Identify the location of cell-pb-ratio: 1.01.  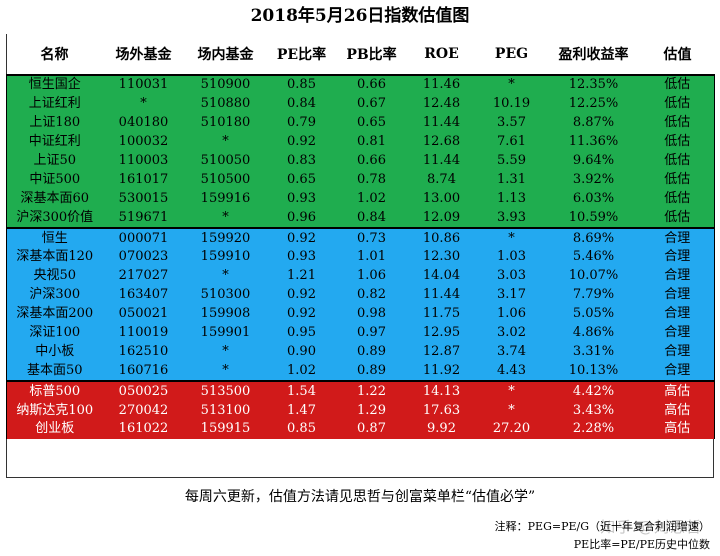
(371, 257).